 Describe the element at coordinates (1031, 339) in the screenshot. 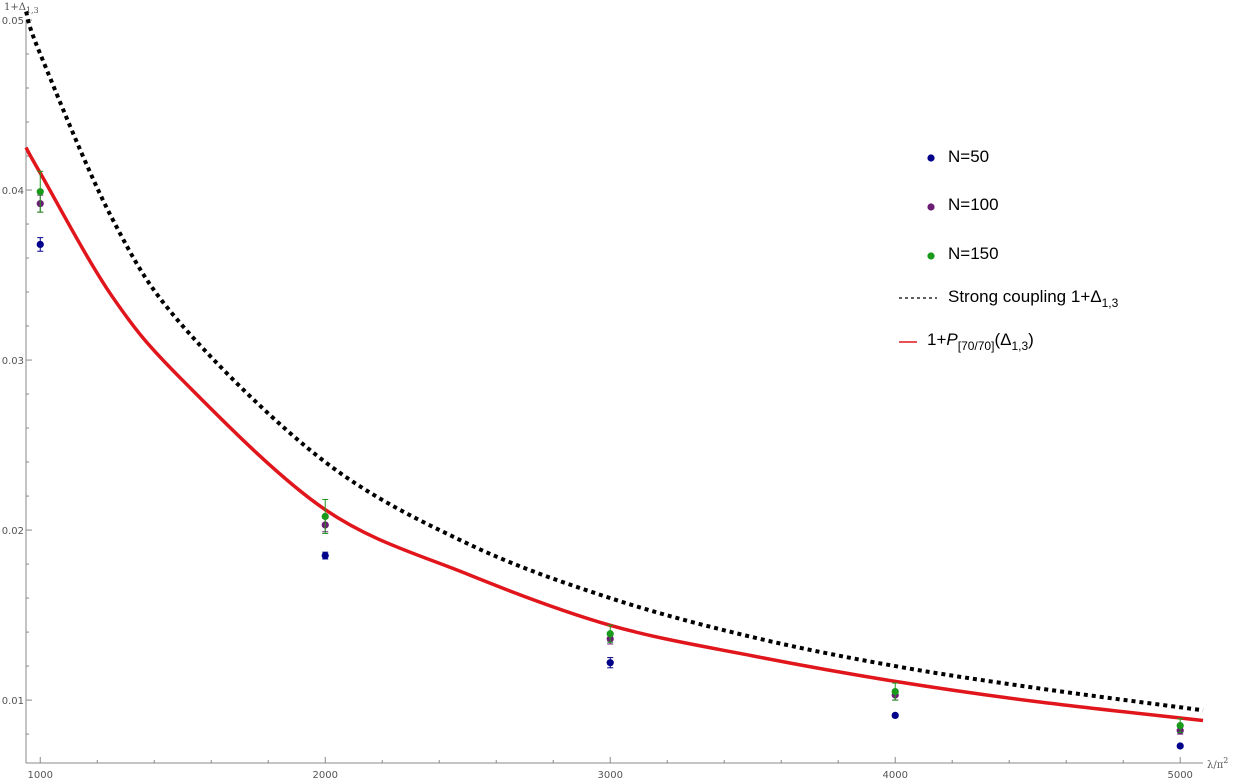

I see `legend-pade-post-end: )` at that location.